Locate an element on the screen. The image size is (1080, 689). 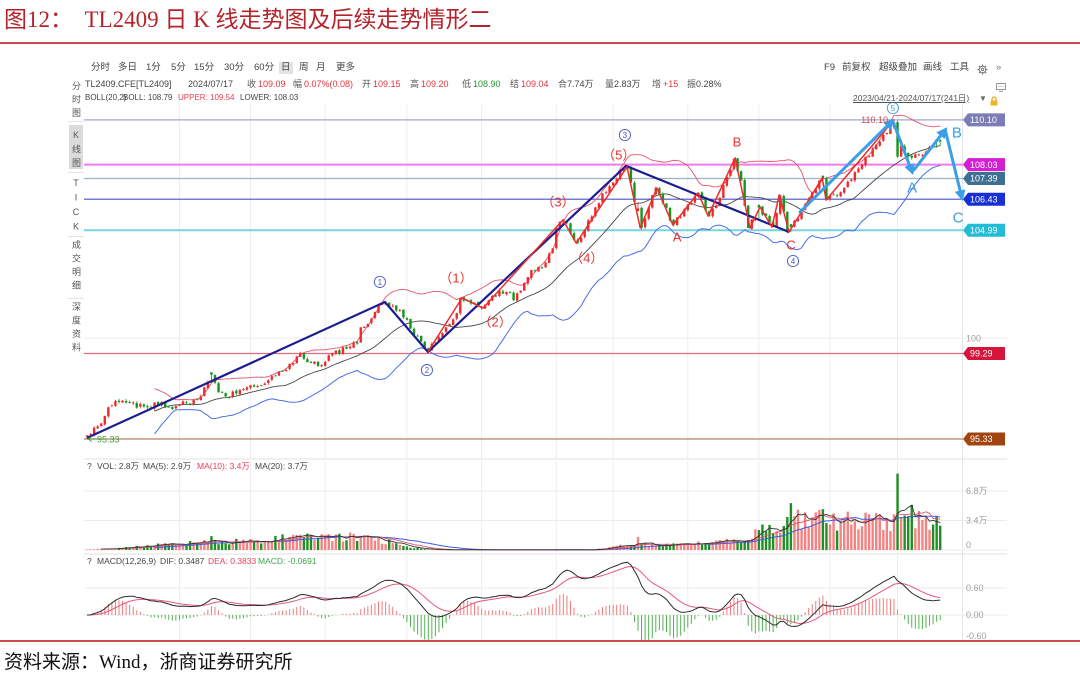
quote-low-value: 108.90 is located at coordinates (487, 84).